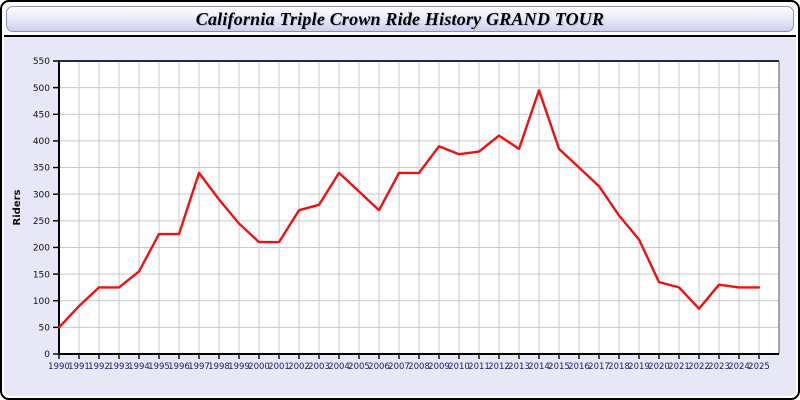 The image size is (800, 400). What do you see at coordinates (41, 208) in the screenshot?
I see `y-axis-labels: 0 50 100 150 200 250 300 350 400 450 500 550` at bounding box center [41, 208].